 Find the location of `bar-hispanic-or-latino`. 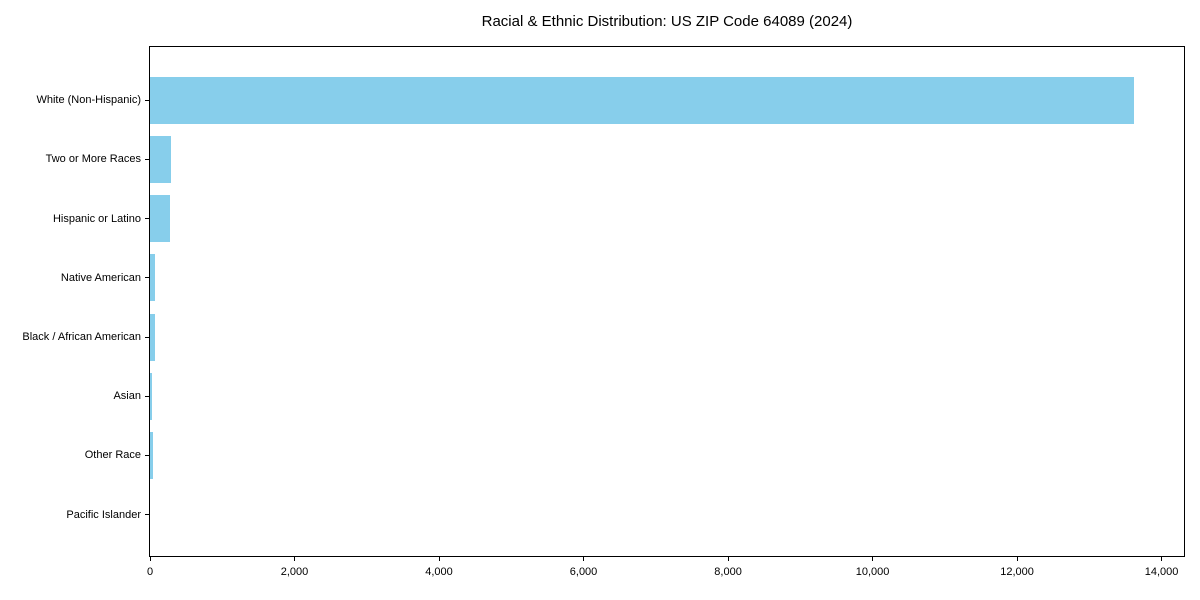

bar-hispanic-or-latino is located at coordinates (160, 219).